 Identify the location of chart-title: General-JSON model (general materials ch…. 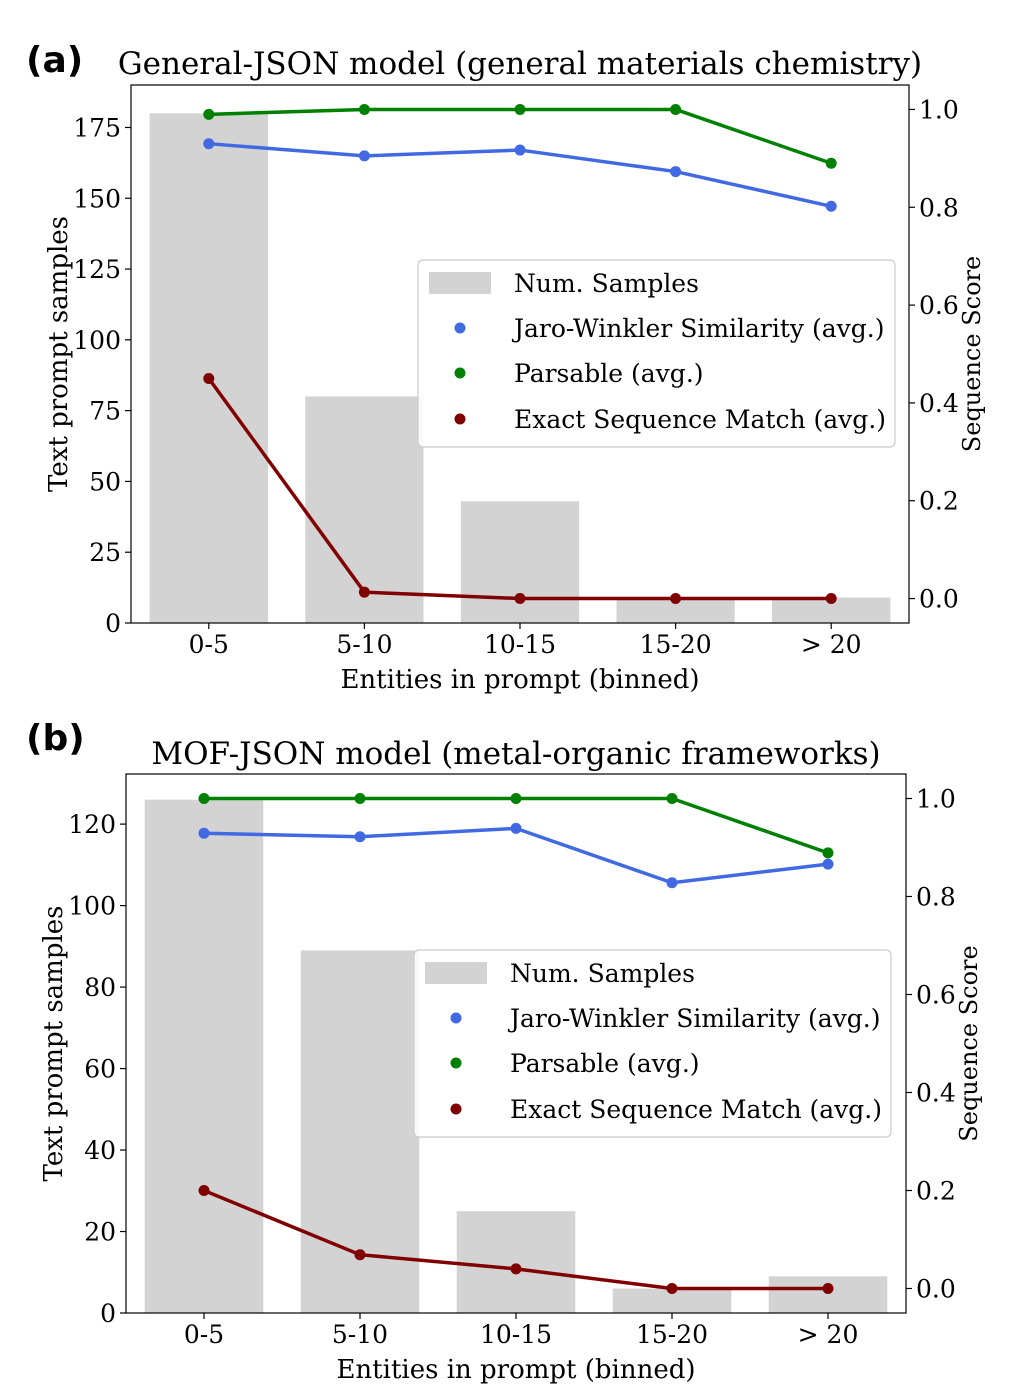
(520, 64).